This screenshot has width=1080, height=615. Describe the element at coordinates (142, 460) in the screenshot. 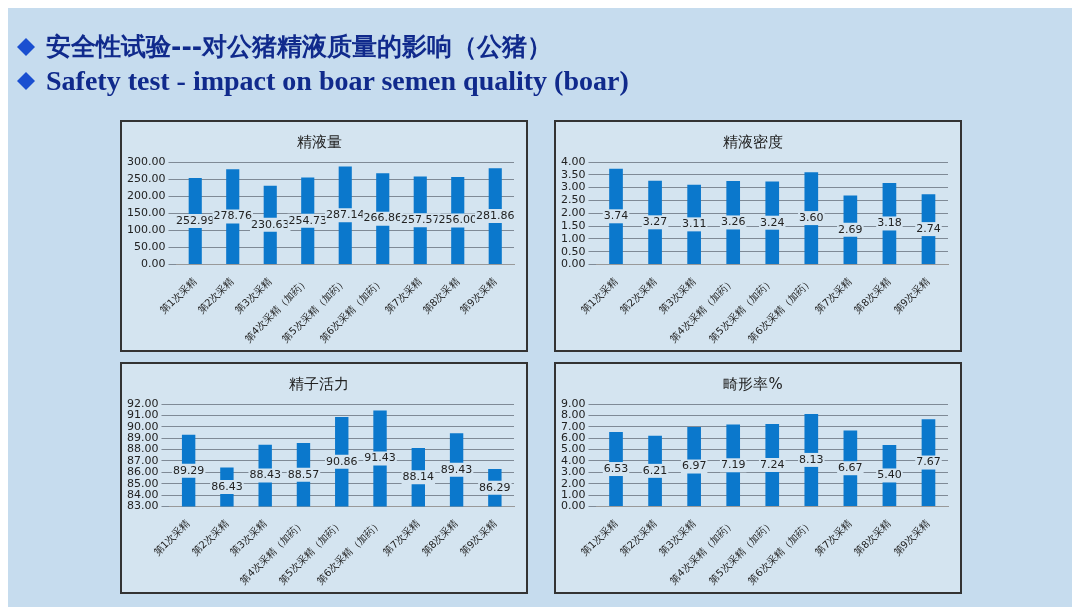

I see `y-tick-label: 87.00` at that location.